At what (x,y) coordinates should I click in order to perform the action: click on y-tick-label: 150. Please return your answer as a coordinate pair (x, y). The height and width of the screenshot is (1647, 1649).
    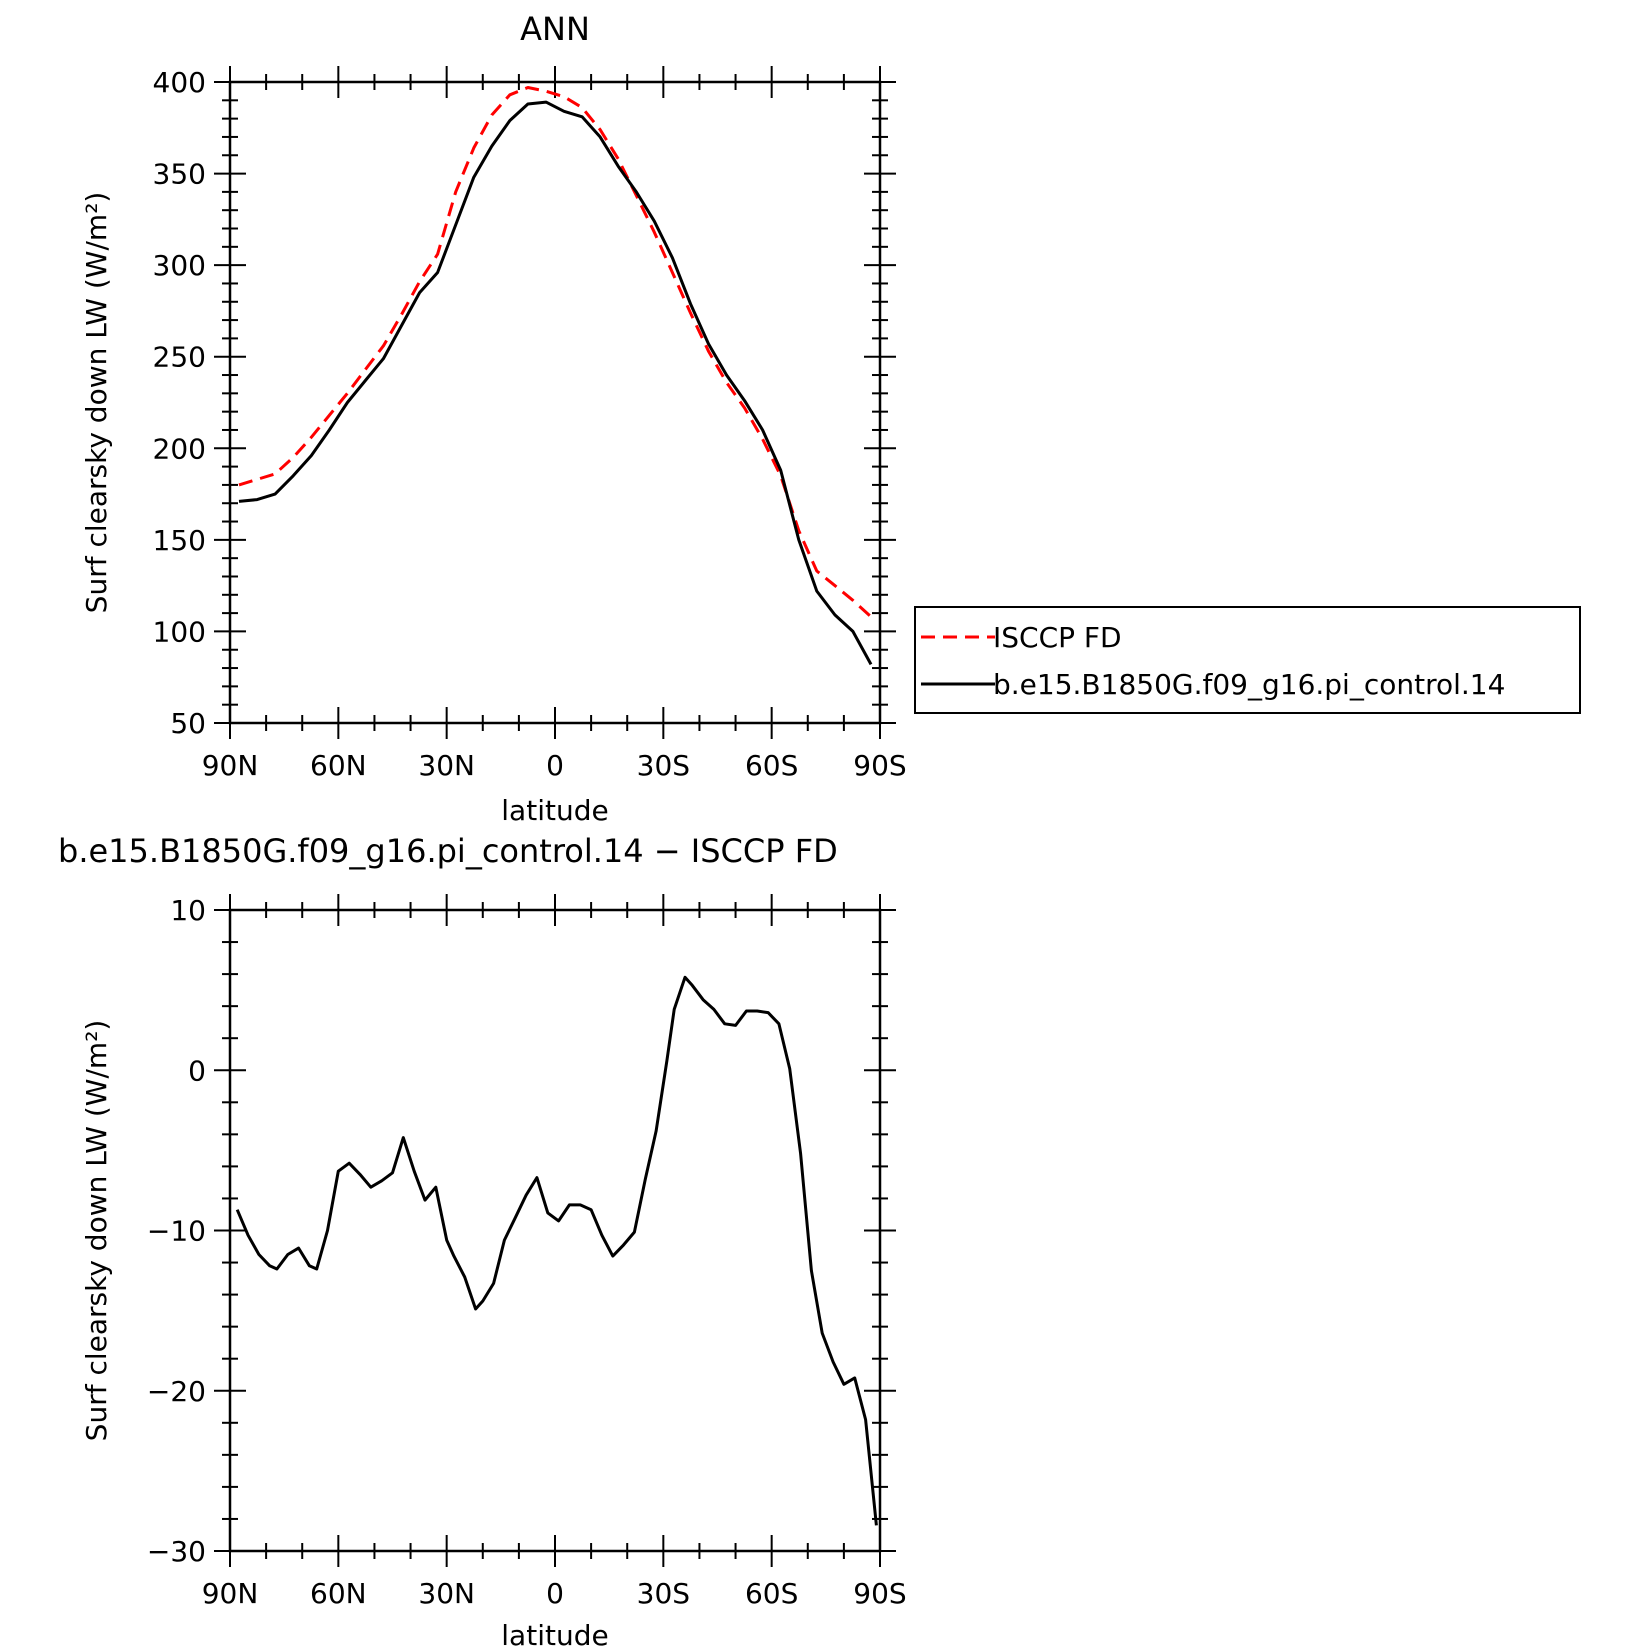
    Looking at the image, I should click on (179, 540).